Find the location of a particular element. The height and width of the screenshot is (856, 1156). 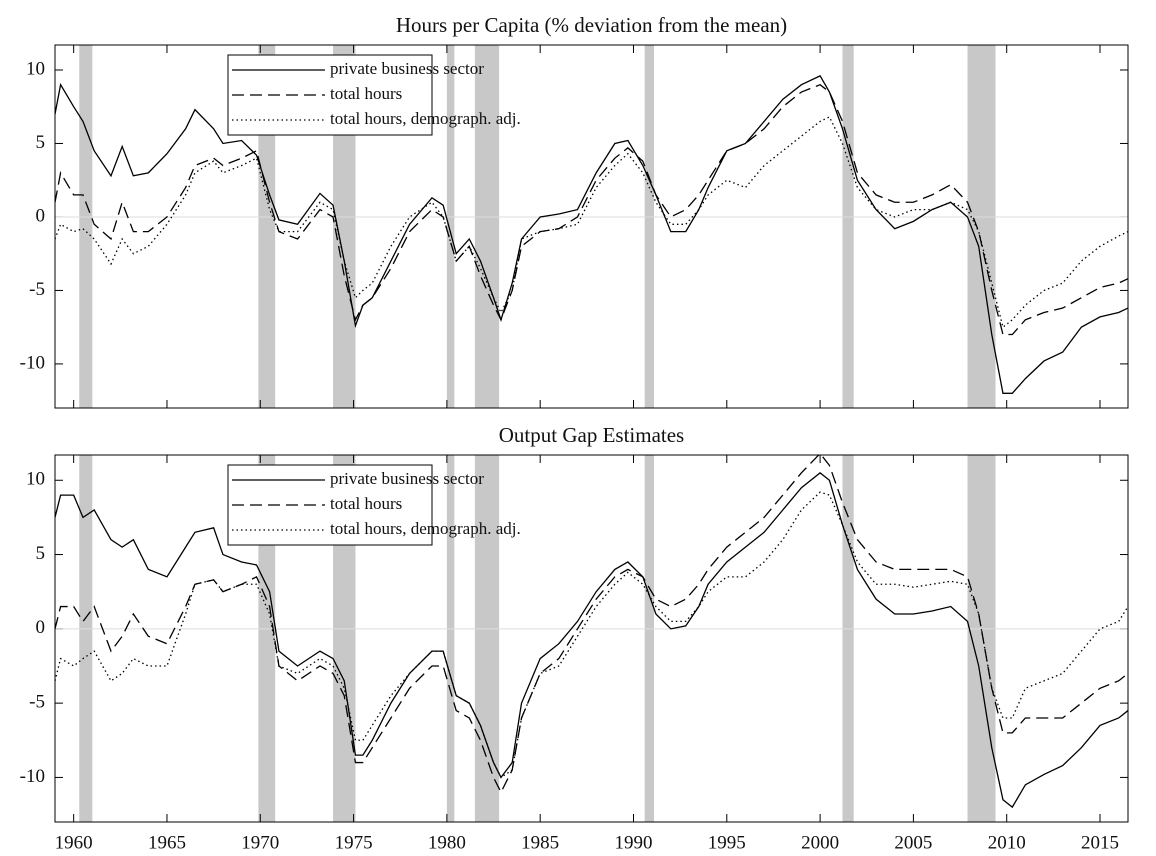

x-tick-label: 2010 is located at coordinates (1007, 842).